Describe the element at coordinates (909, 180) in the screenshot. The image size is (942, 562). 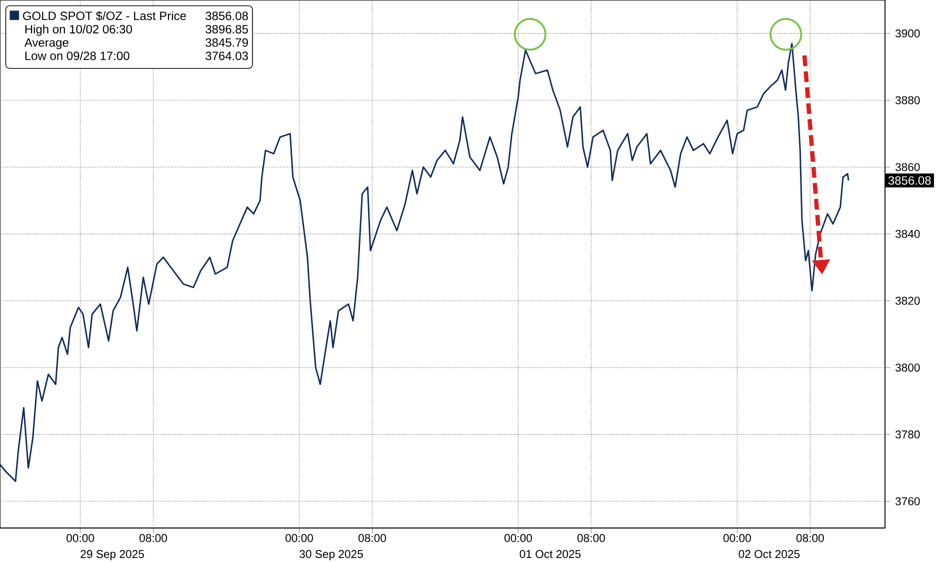
I see `text: 3856.08` at that location.